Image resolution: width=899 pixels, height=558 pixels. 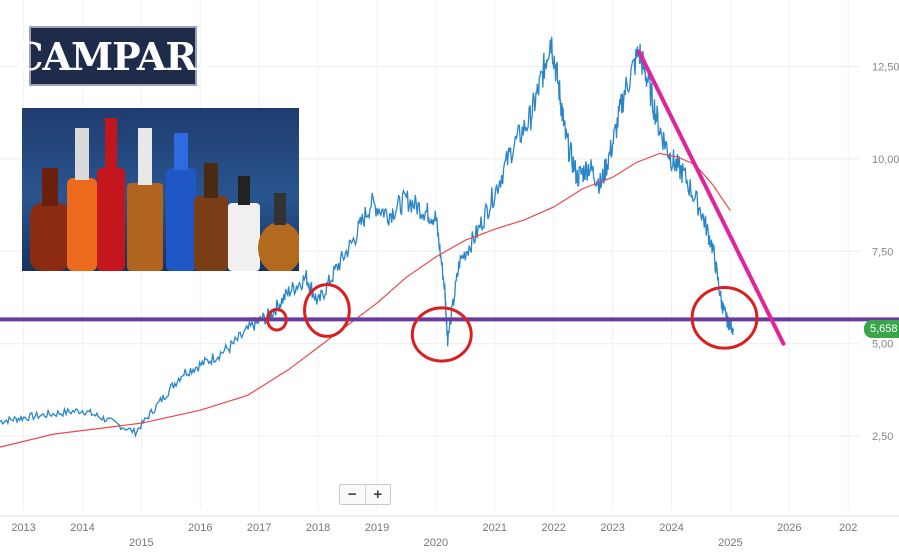 I want to click on y-tick-label: 12,50, so click(x=885, y=68).